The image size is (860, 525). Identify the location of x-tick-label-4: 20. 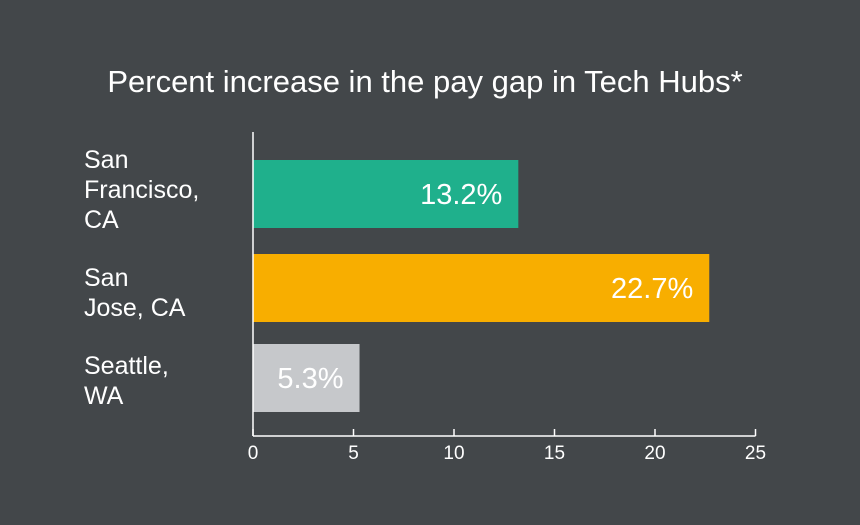
(654, 453).